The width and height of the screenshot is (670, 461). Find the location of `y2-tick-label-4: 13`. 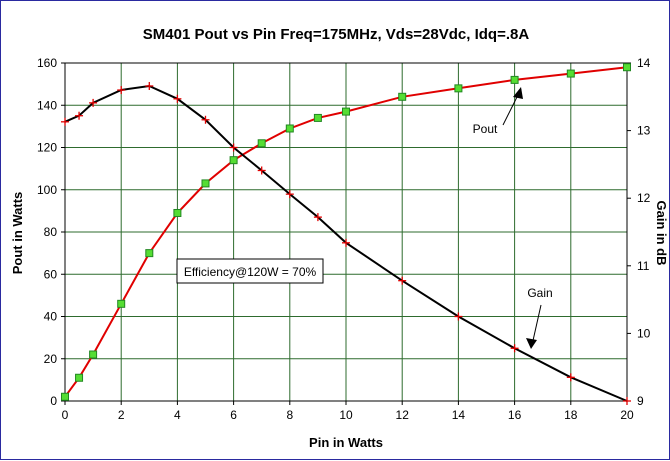

y2-tick-label-4: 13 is located at coordinates (644, 131).